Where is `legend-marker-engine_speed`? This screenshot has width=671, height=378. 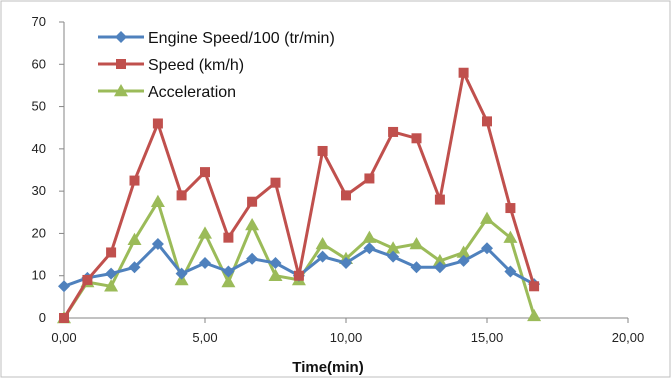
legend-marker-engine_speed is located at coordinates (121, 37).